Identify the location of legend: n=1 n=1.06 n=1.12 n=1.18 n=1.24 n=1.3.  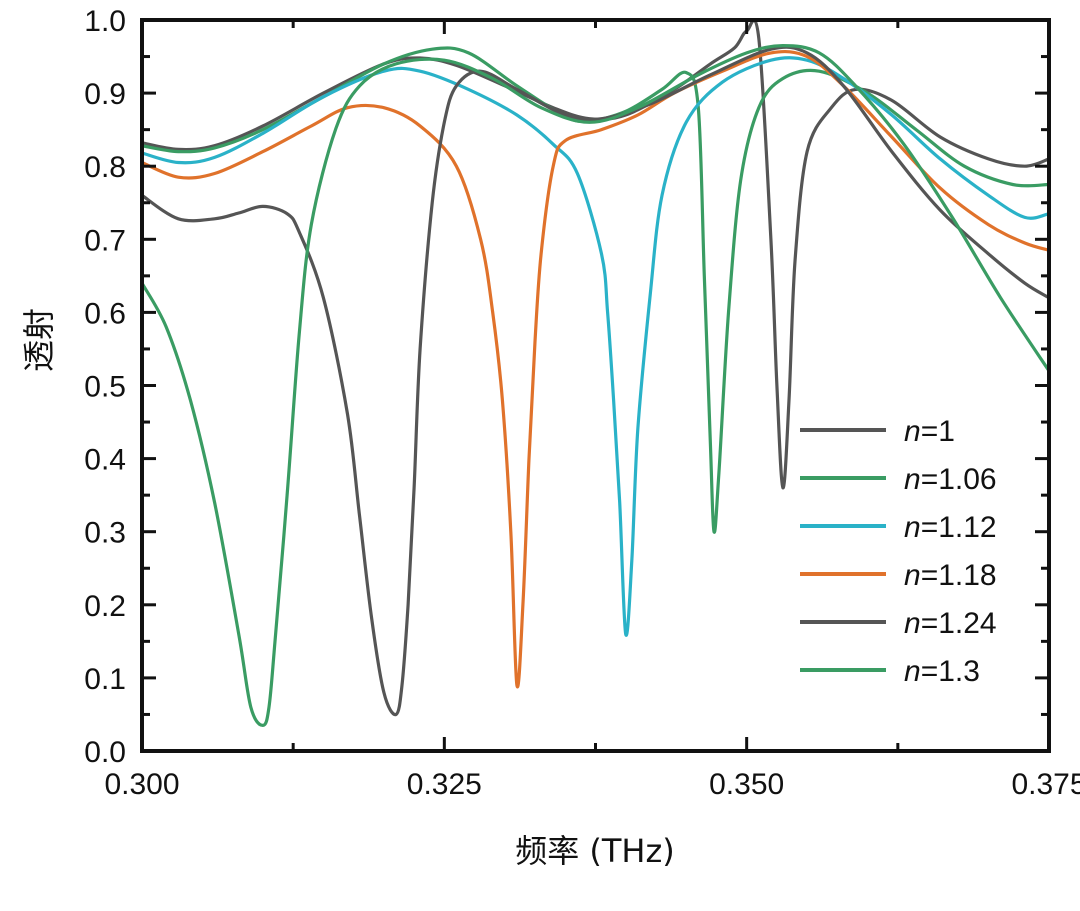
(898, 551).